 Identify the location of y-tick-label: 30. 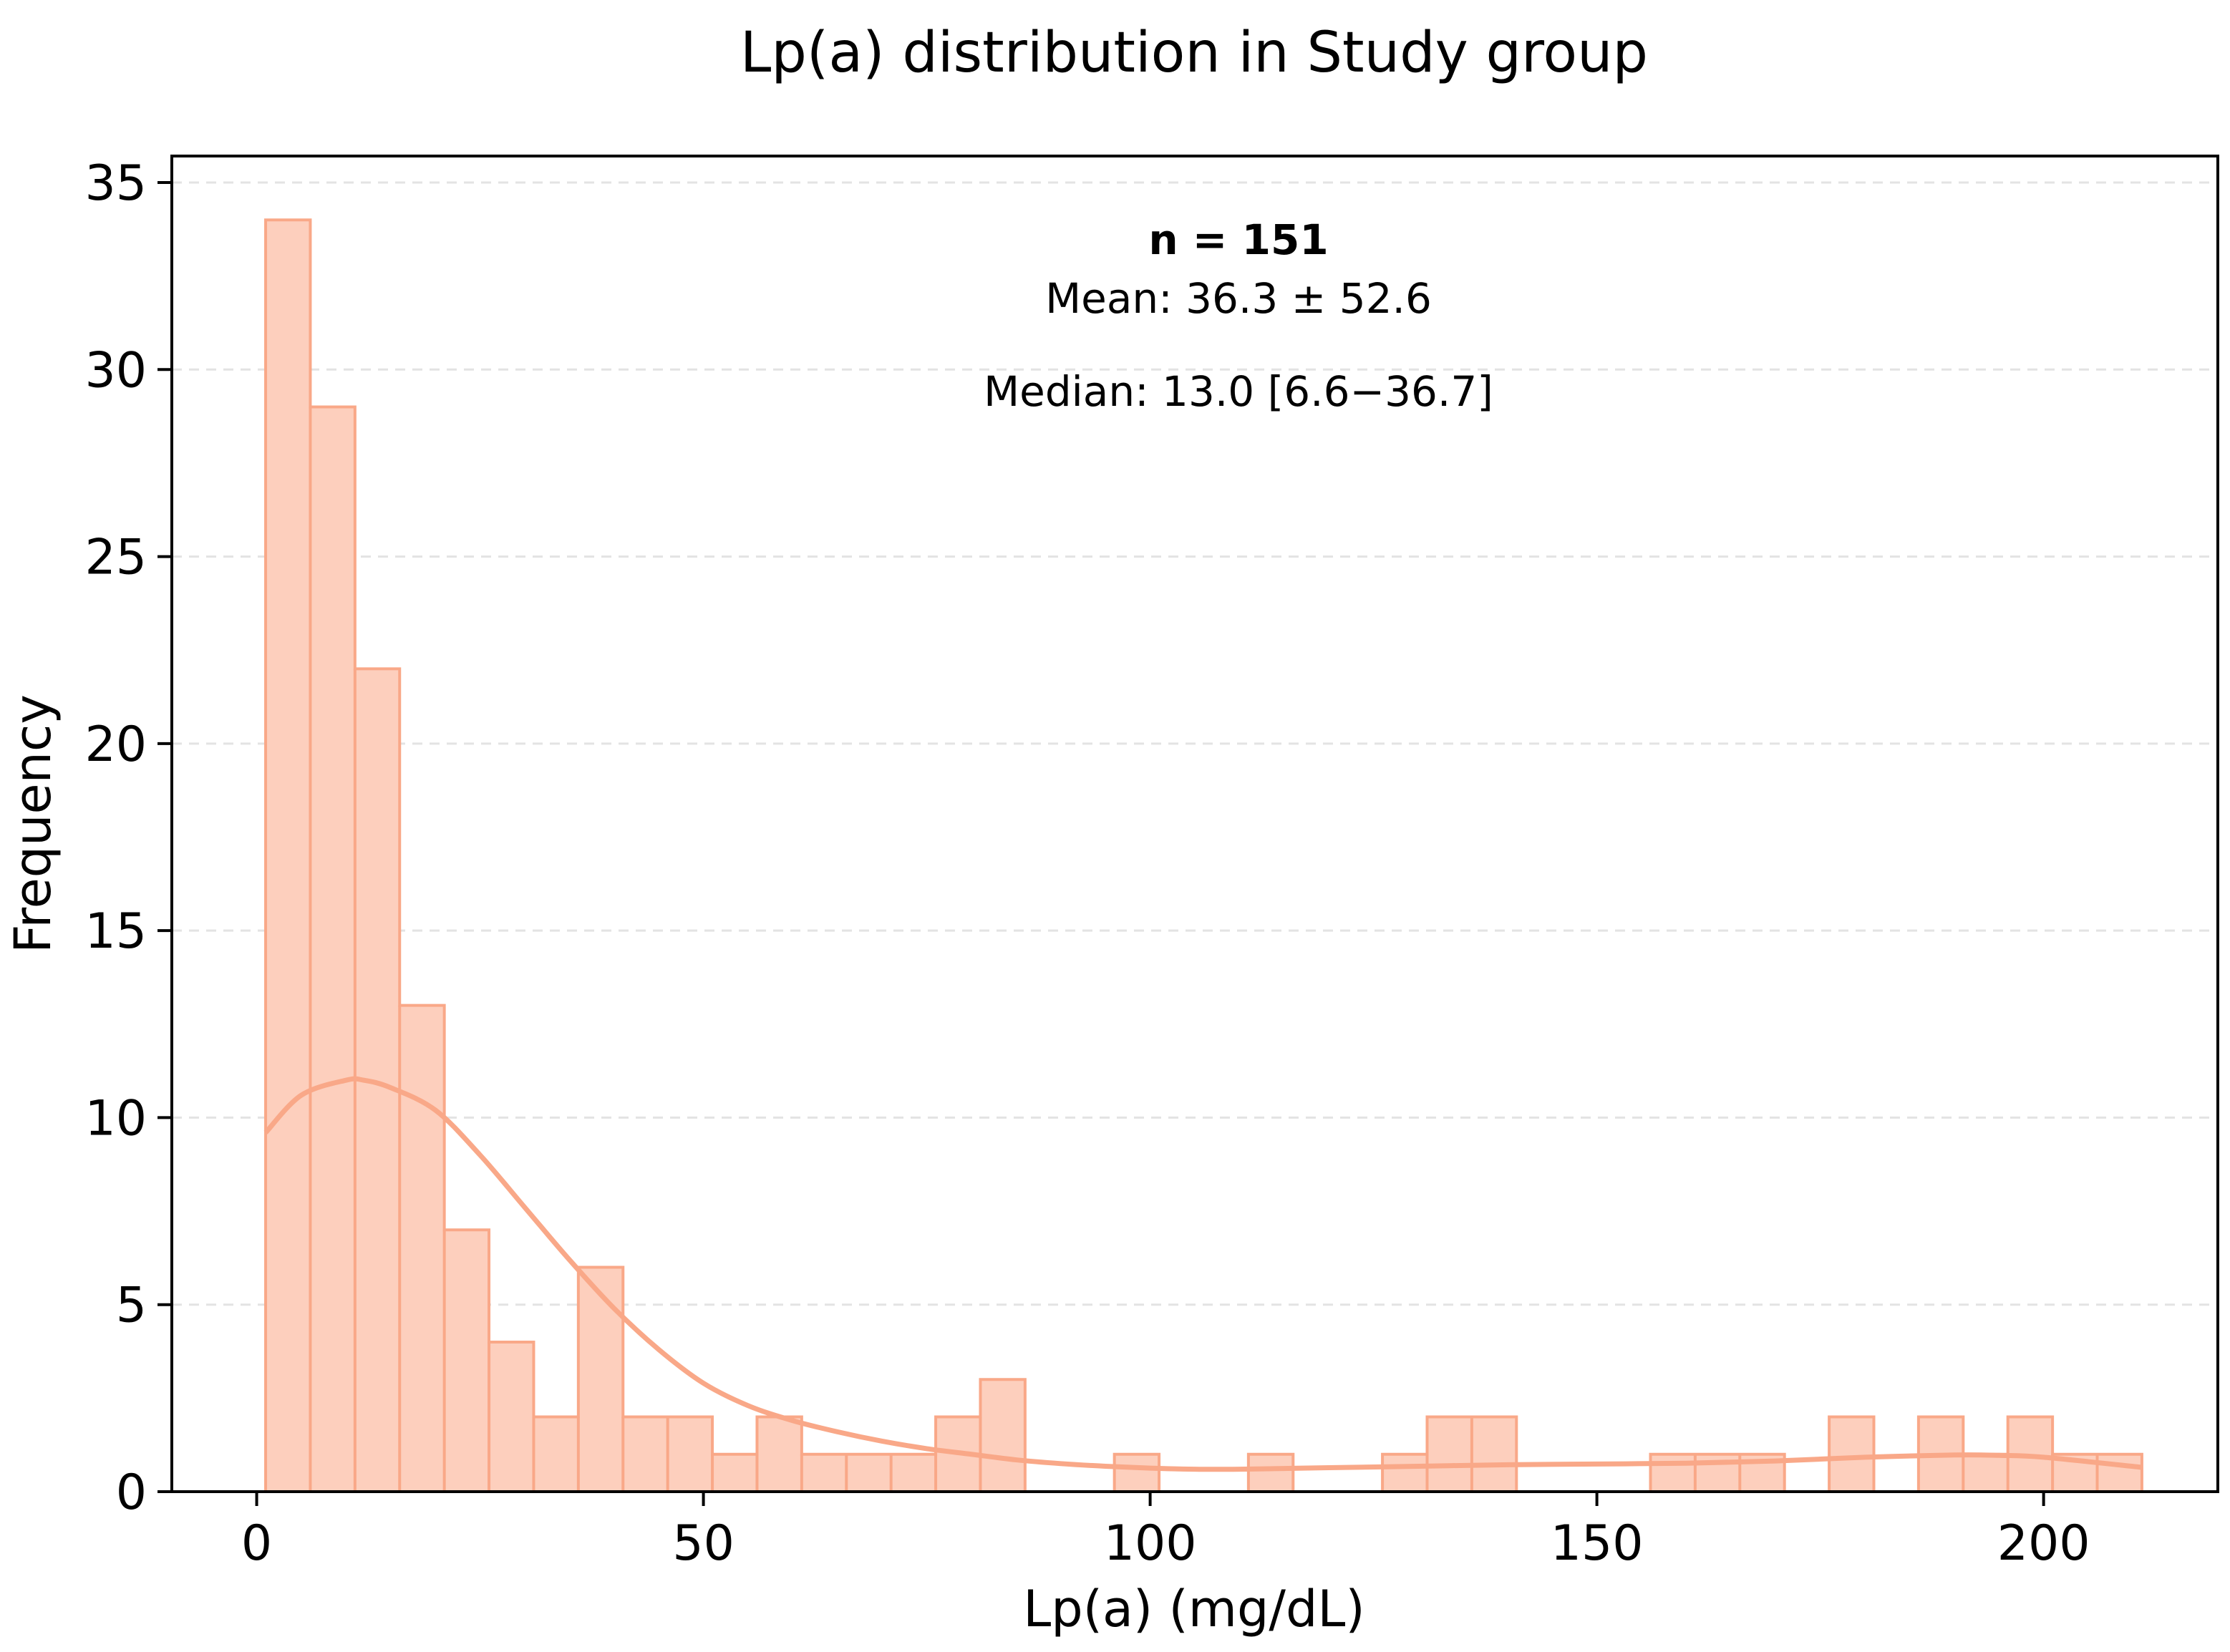
(115, 370).